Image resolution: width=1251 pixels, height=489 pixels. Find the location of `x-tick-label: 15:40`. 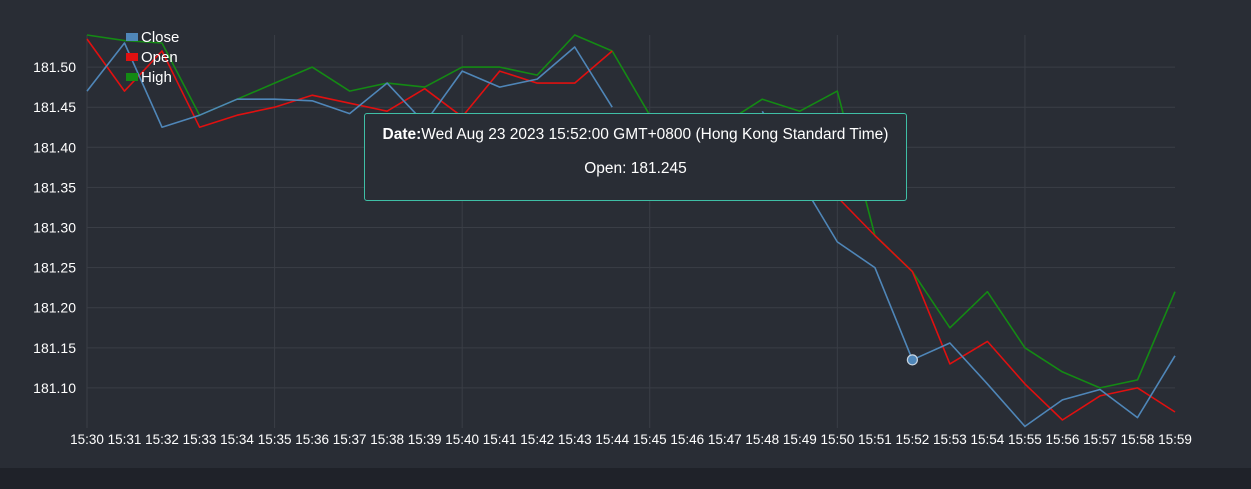

x-tick-label: 15:40 is located at coordinates (462, 439).